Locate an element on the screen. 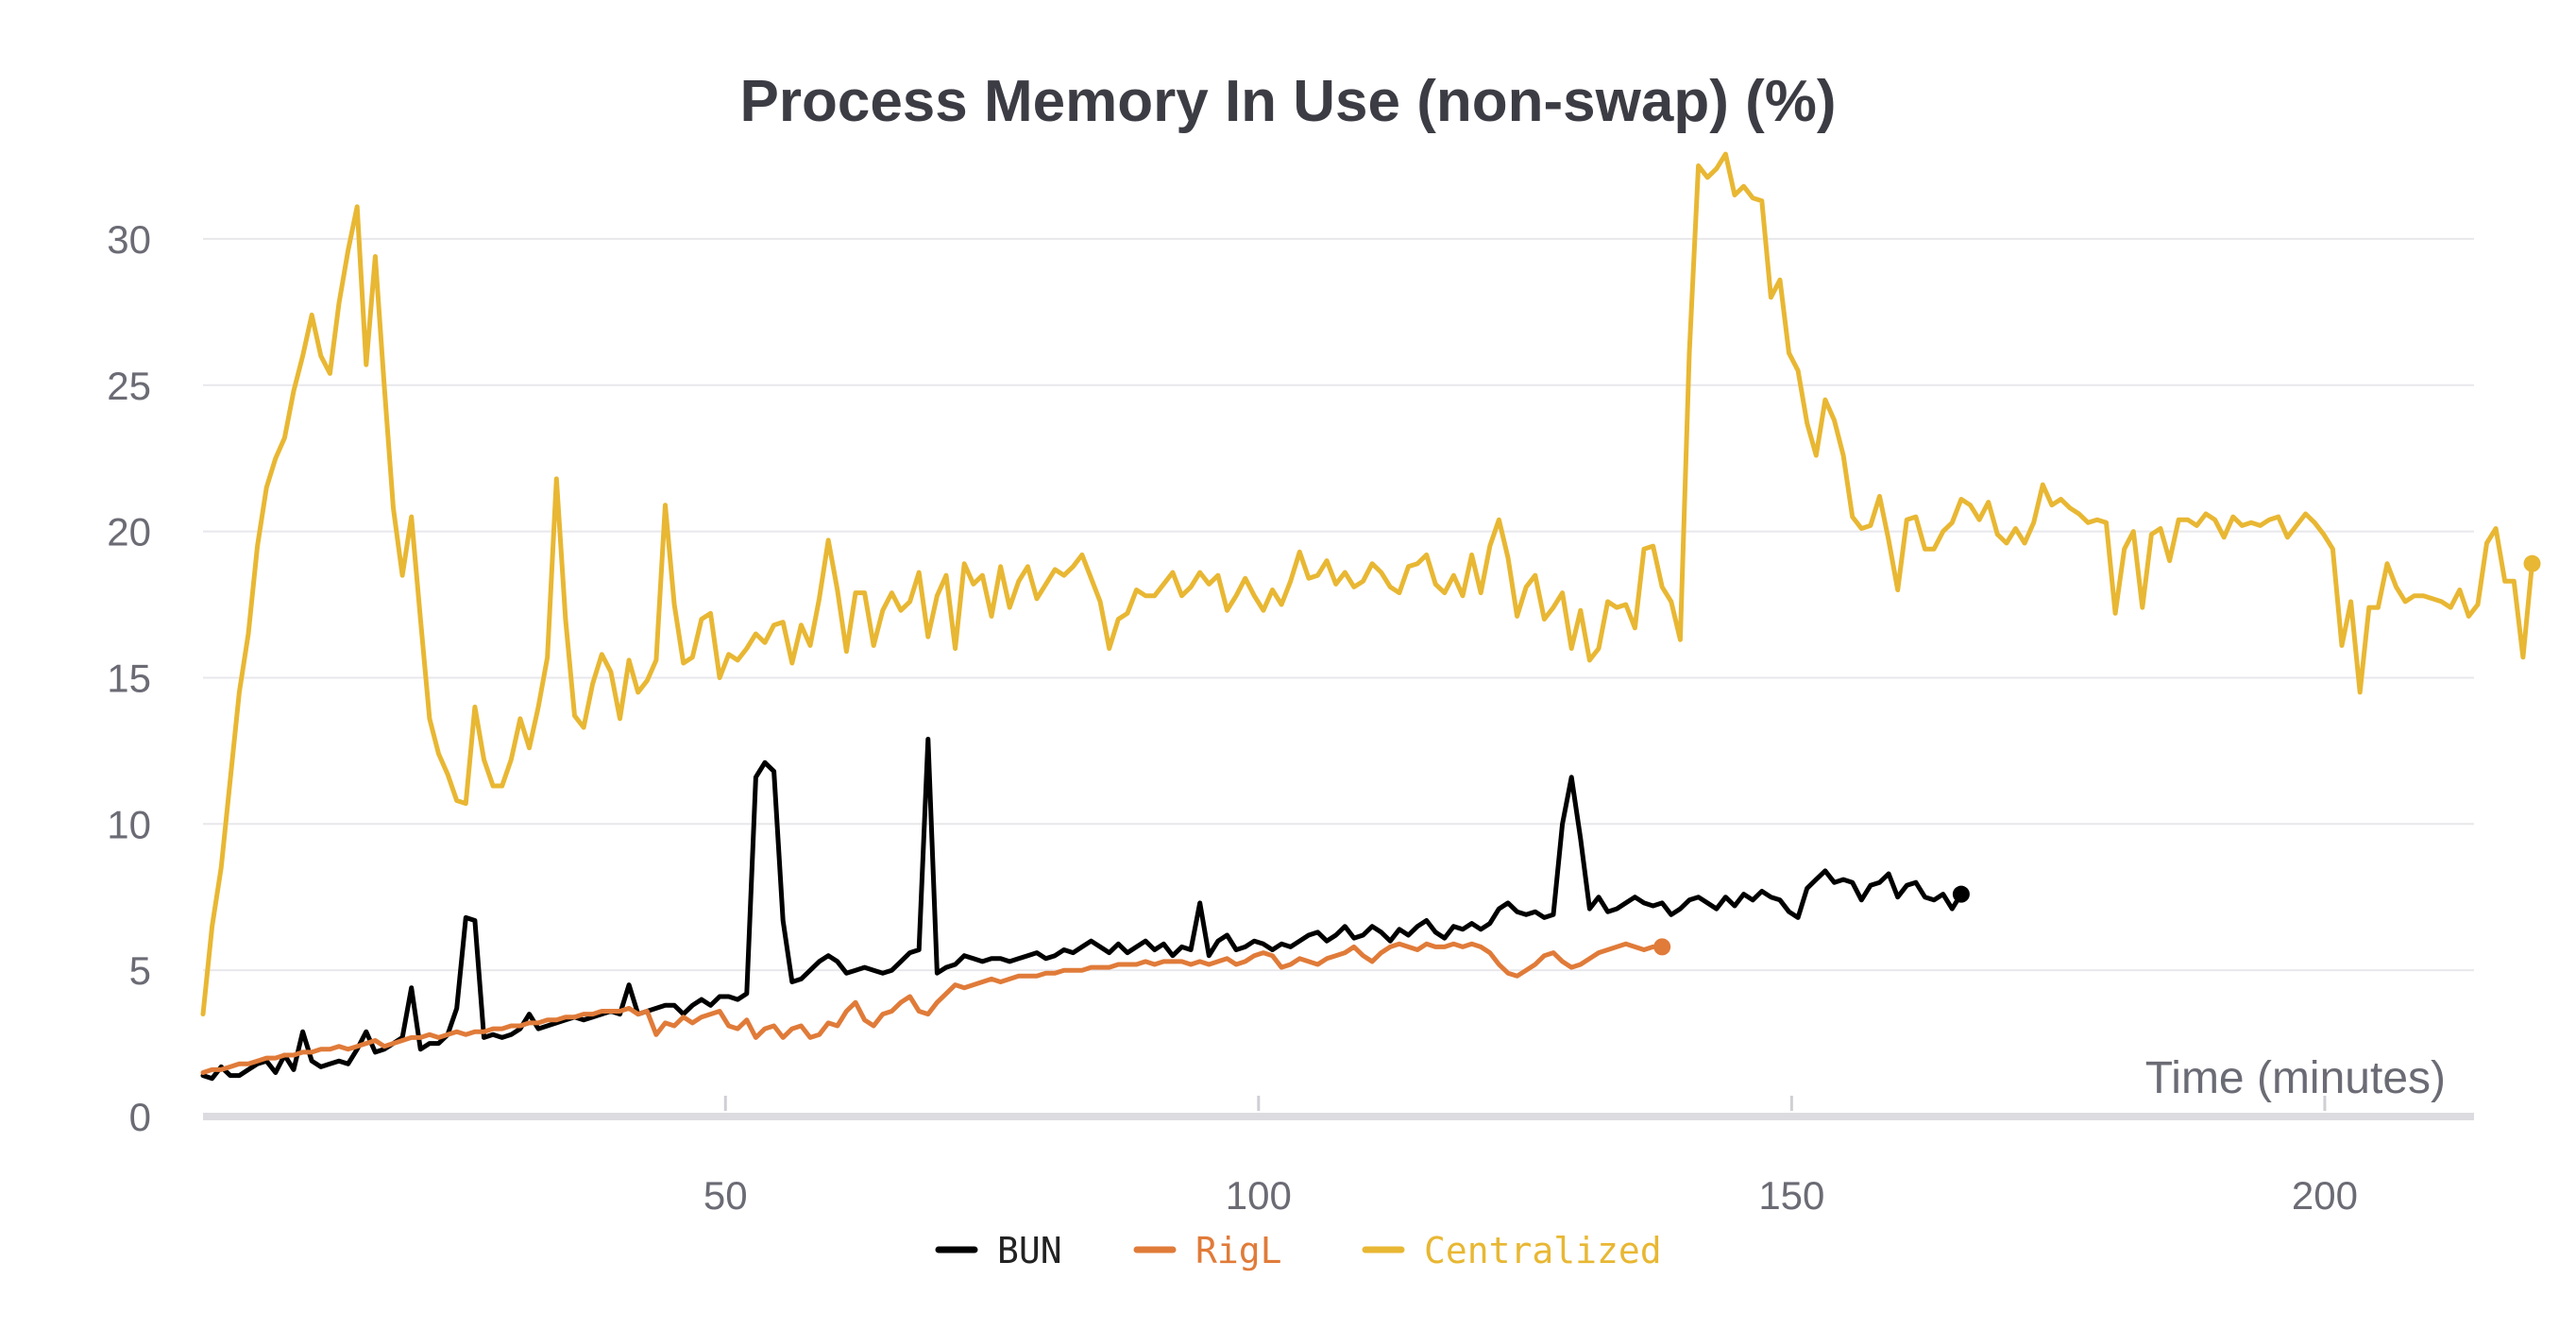 This screenshot has height=1330, width=2576. x-tick-label: 150 is located at coordinates (1791, 1195).